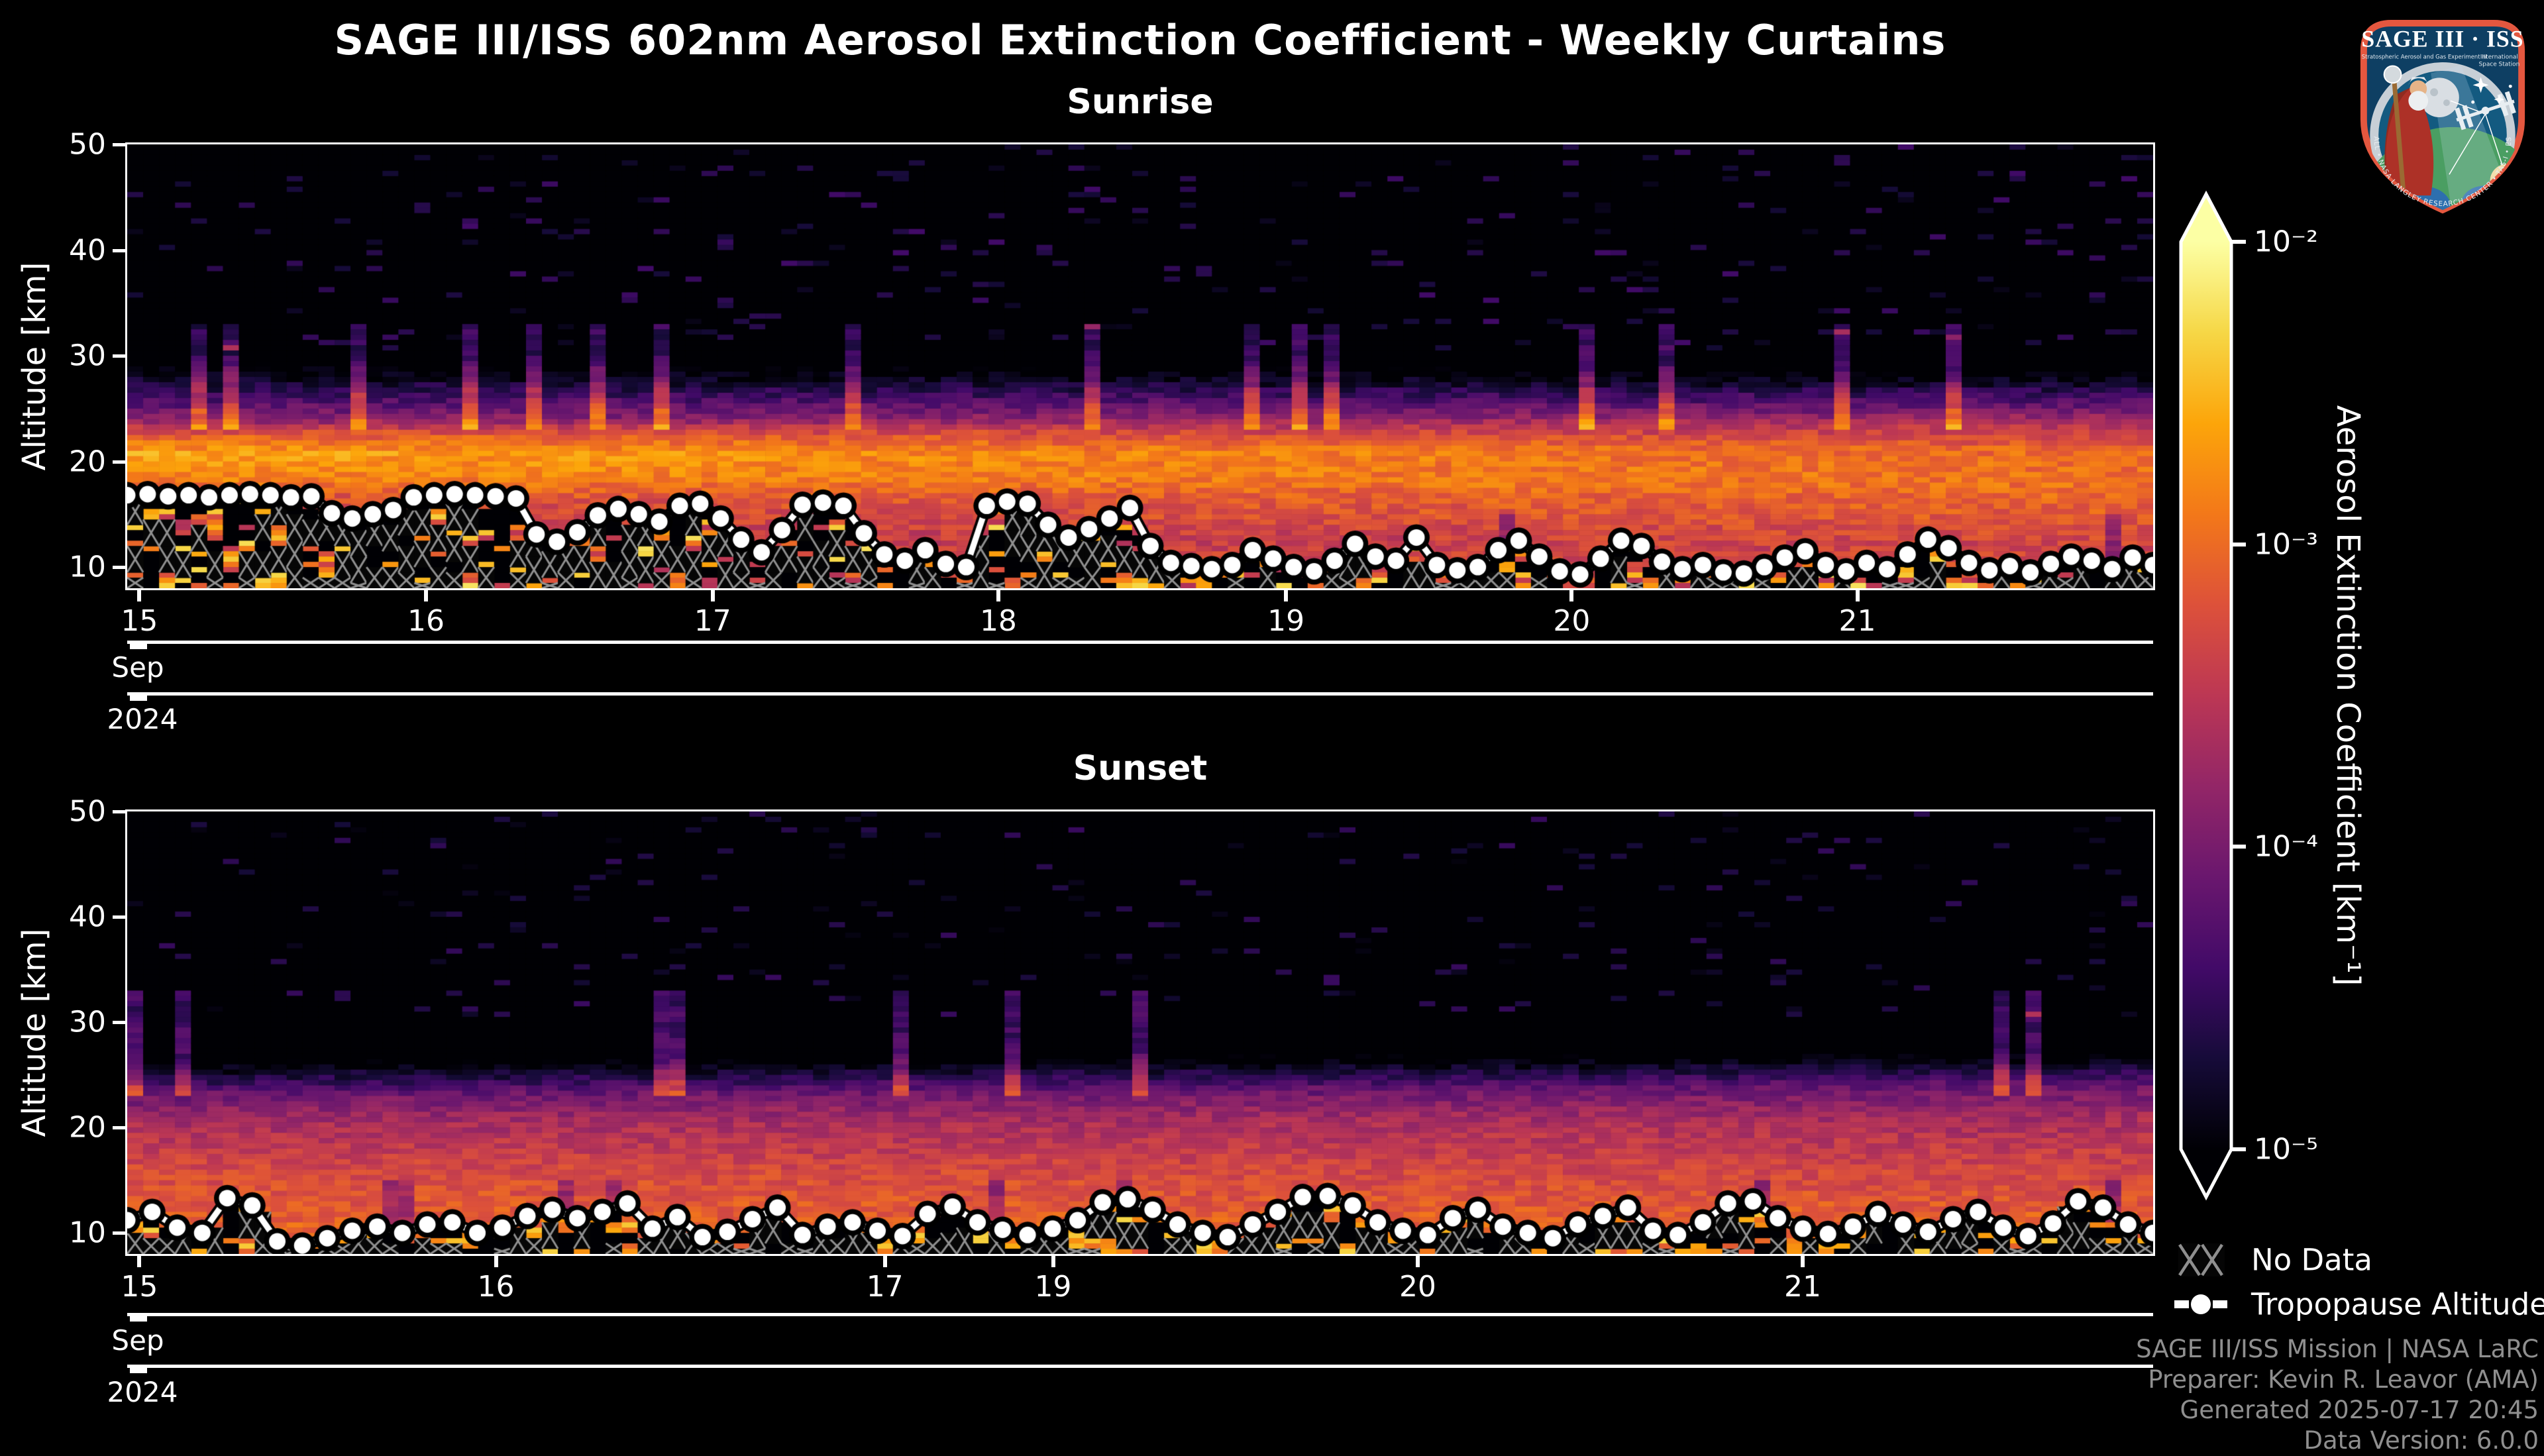  Describe the element at coordinates (2499, 57) in the screenshot. I see `patch-subtitle-right-1: International` at that location.